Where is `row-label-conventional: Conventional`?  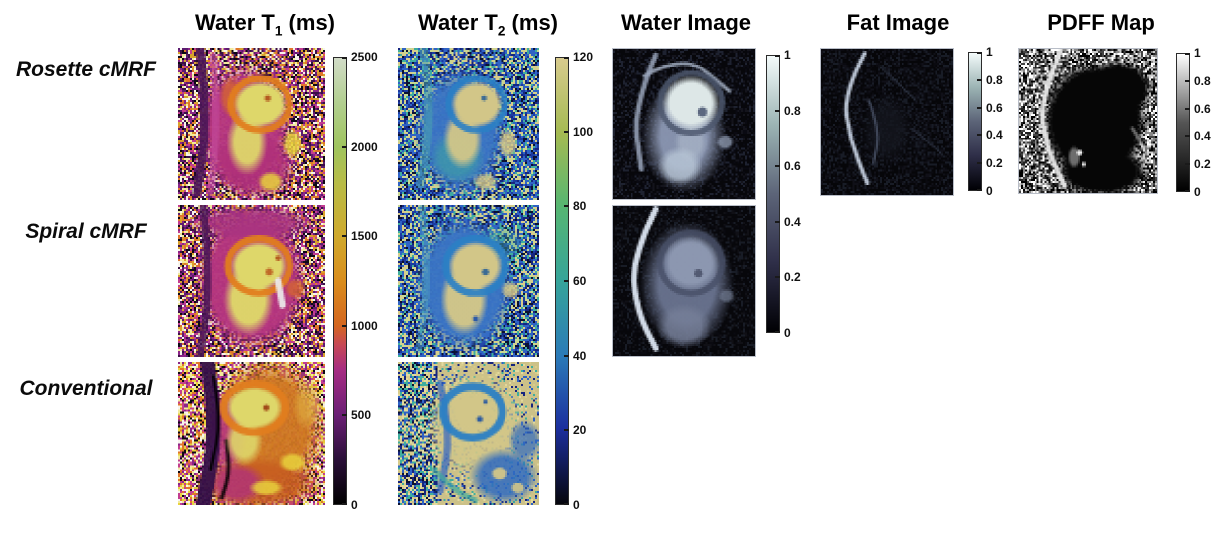 row-label-conventional: Conventional is located at coordinates (86, 388).